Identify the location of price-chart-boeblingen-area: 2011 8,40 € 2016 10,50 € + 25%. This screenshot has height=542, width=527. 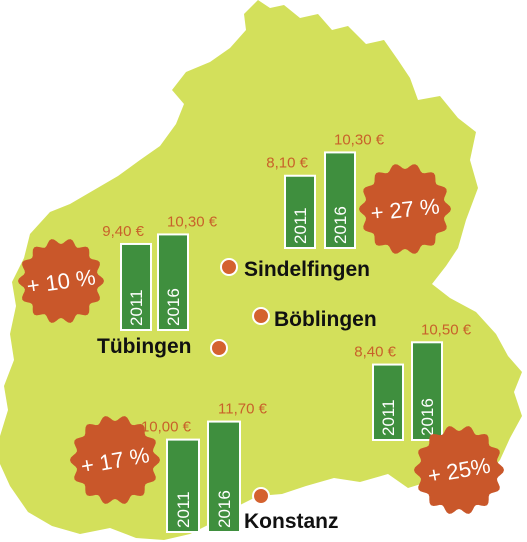
(429, 417).